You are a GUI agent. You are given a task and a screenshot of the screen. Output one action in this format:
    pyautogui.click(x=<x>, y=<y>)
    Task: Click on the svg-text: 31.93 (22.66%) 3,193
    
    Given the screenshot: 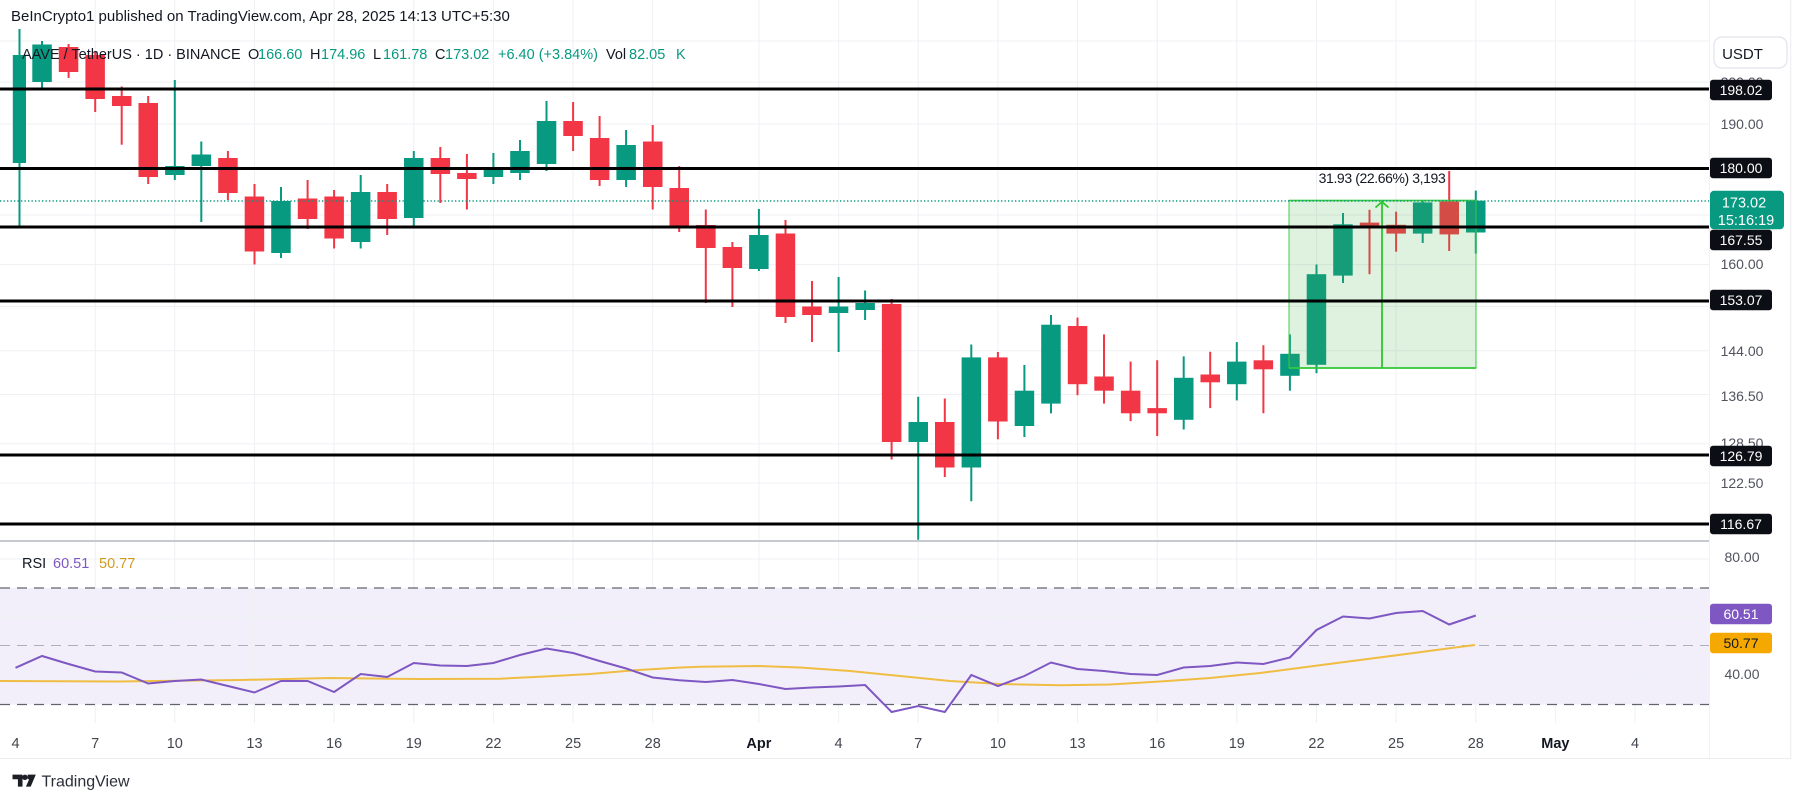 What is the action you would take?
    pyautogui.click(x=1382, y=178)
    